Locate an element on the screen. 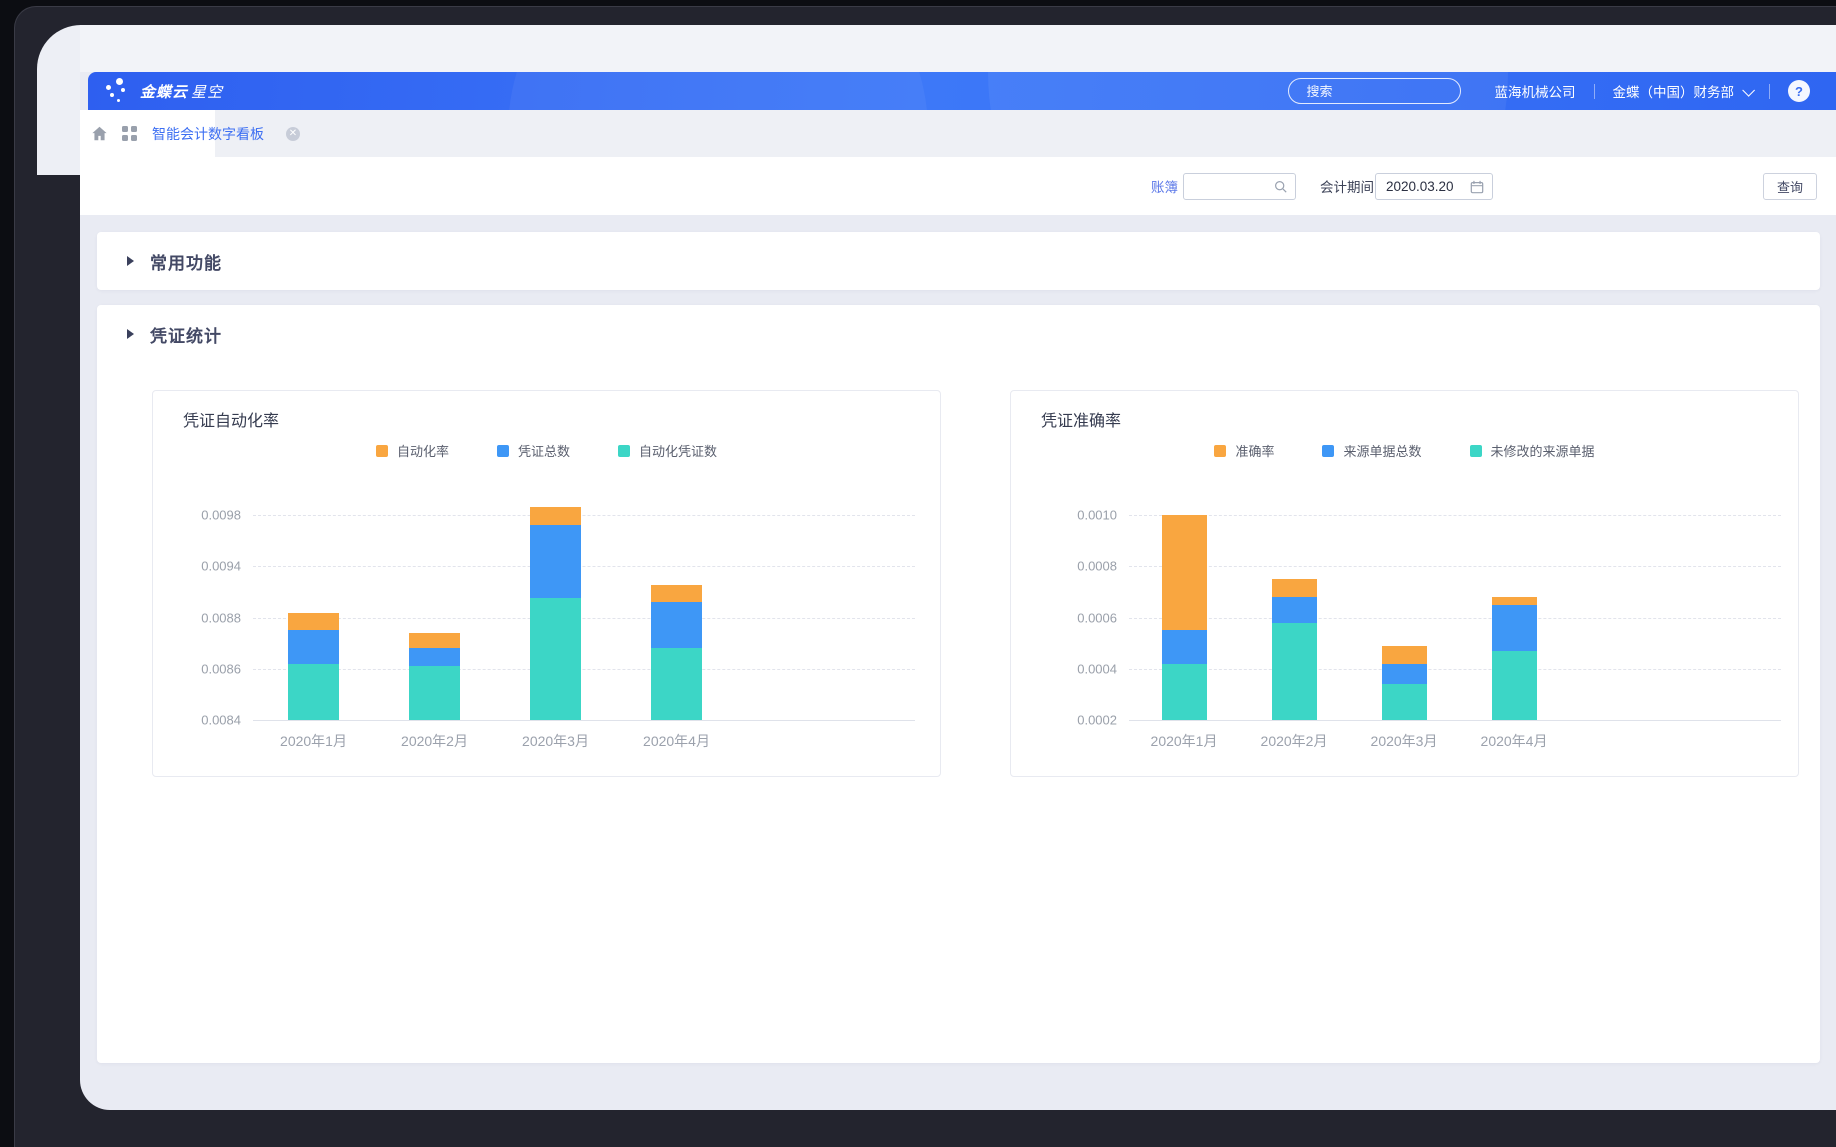  legend-item: 准确率 is located at coordinates (1244, 450).